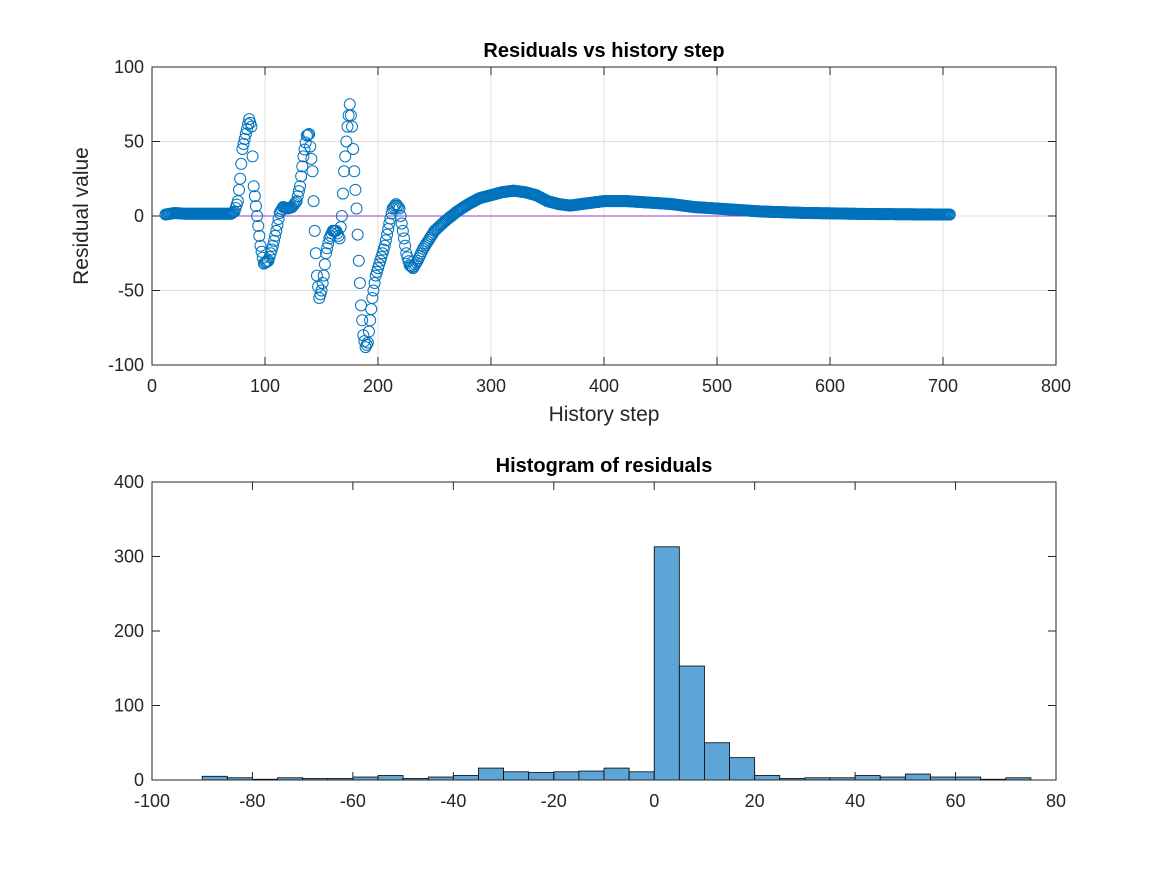 The image size is (1167, 875). What do you see at coordinates (717, 386) in the screenshot?
I see `scatter-x-tick-label: 500` at bounding box center [717, 386].